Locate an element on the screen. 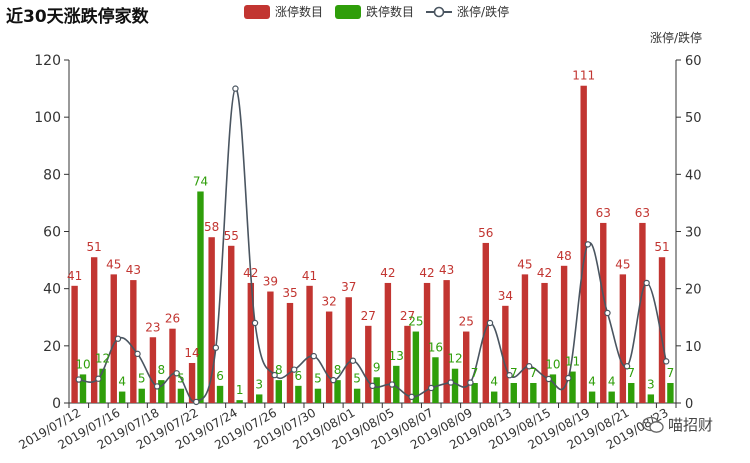 The width and height of the screenshot is (750, 463). legend-label-ratio: 涨停/跌停 is located at coordinates (483, 12).